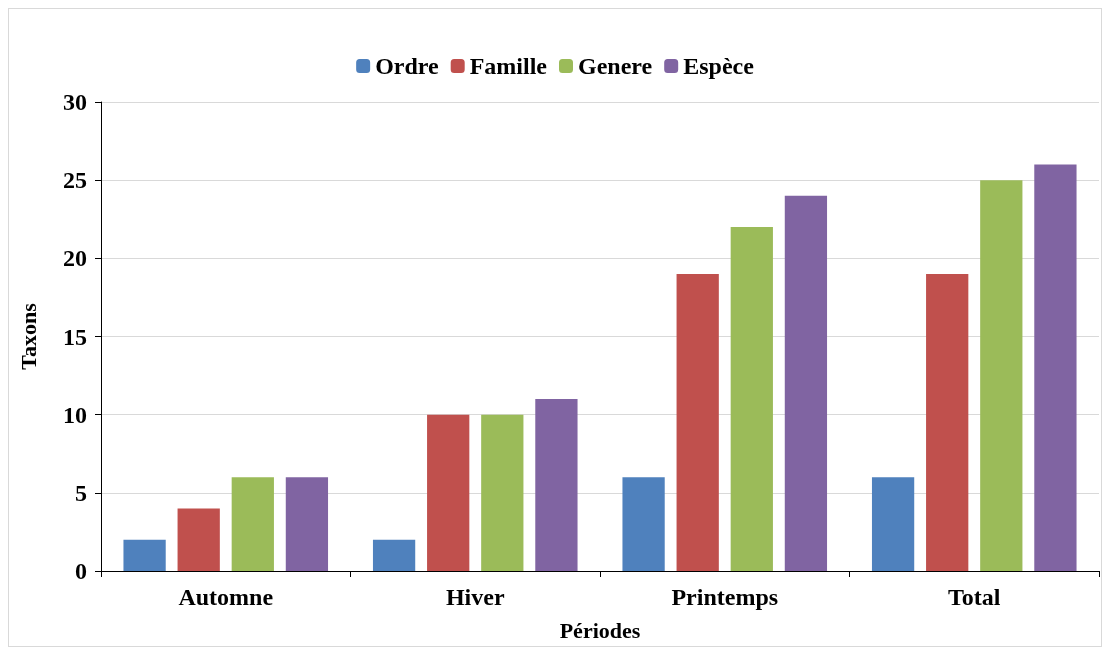 This screenshot has width=1110, height=655. What do you see at coordinates (81, 571) in the screenshot?
I see `y-tick-label: 0` at bounding box center [81, 571].